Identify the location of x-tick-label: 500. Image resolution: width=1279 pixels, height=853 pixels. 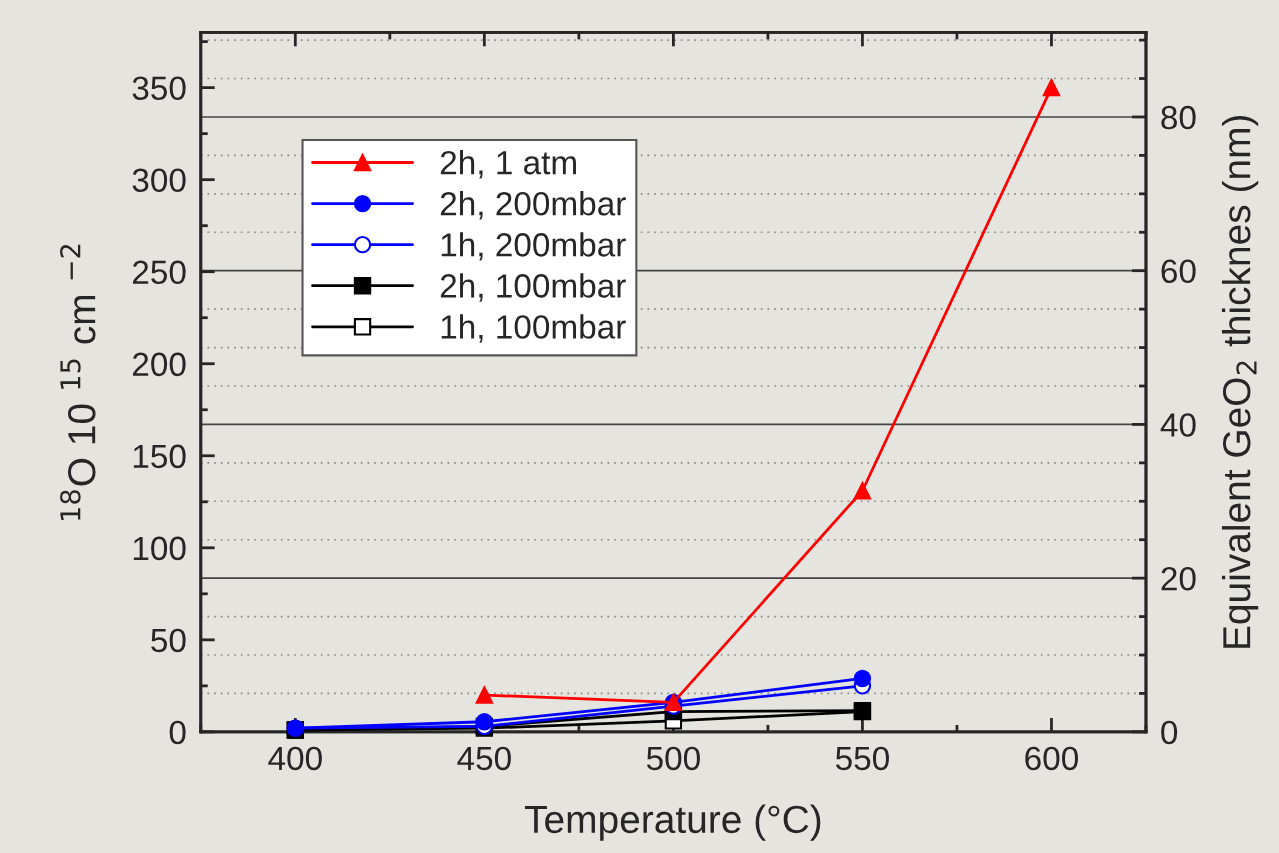
(673, 758).